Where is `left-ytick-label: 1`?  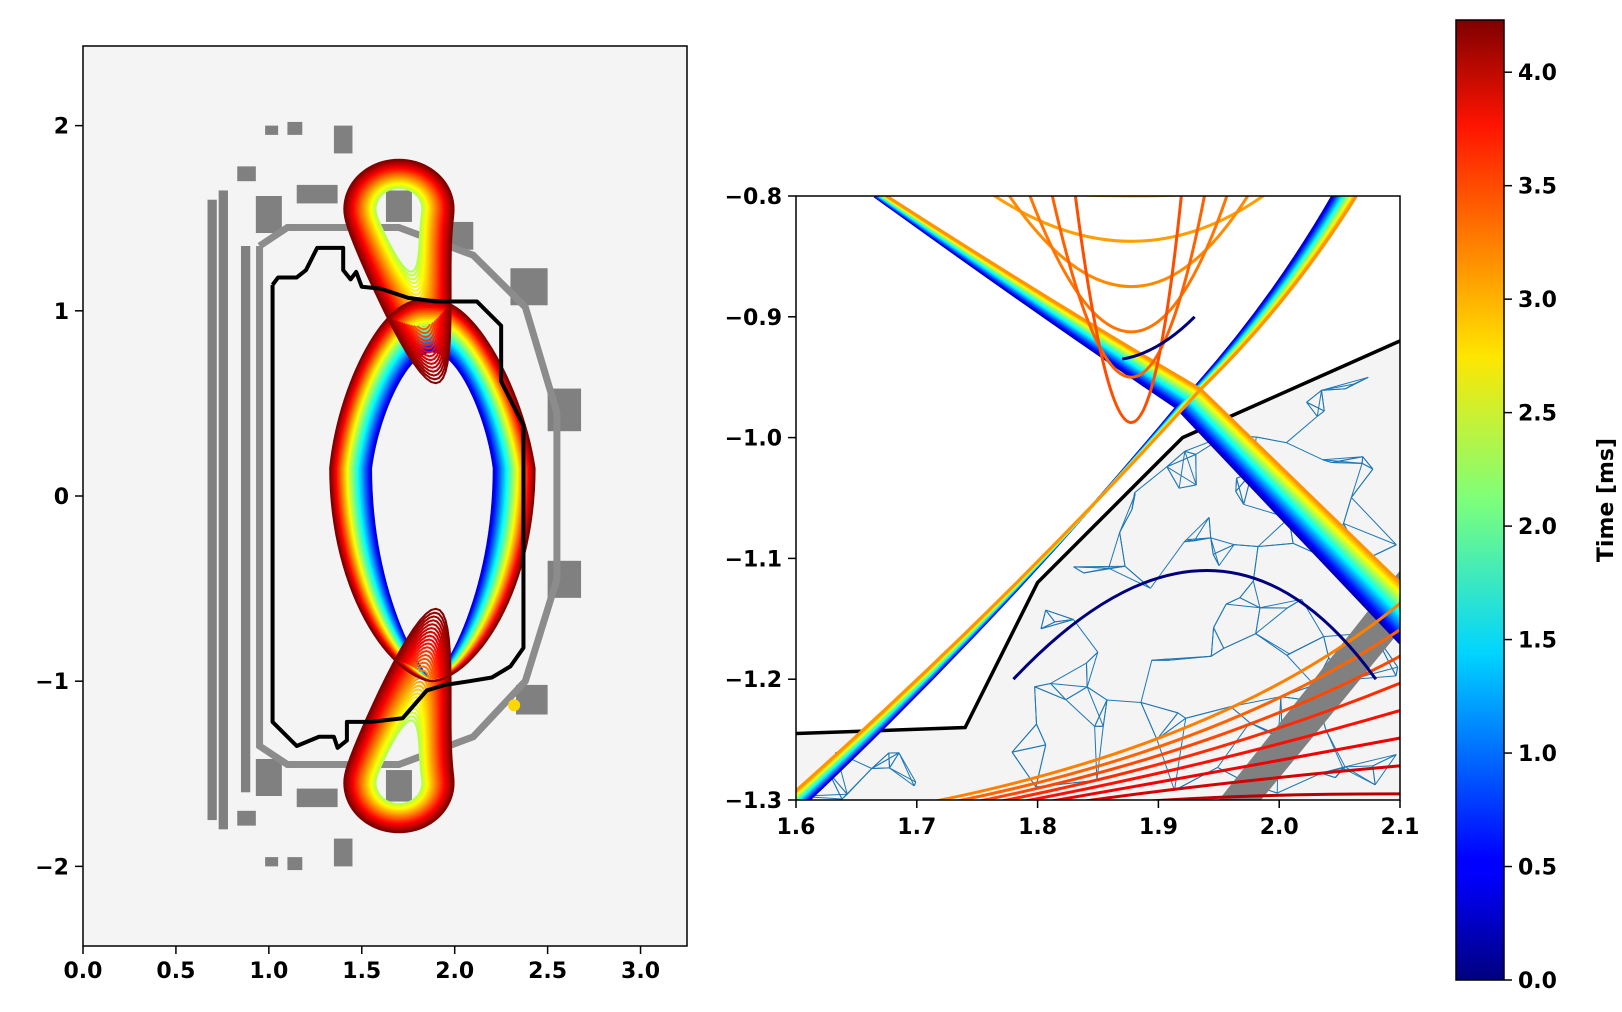 left-ytick-label: 1 is located at coordinates (61, 312).